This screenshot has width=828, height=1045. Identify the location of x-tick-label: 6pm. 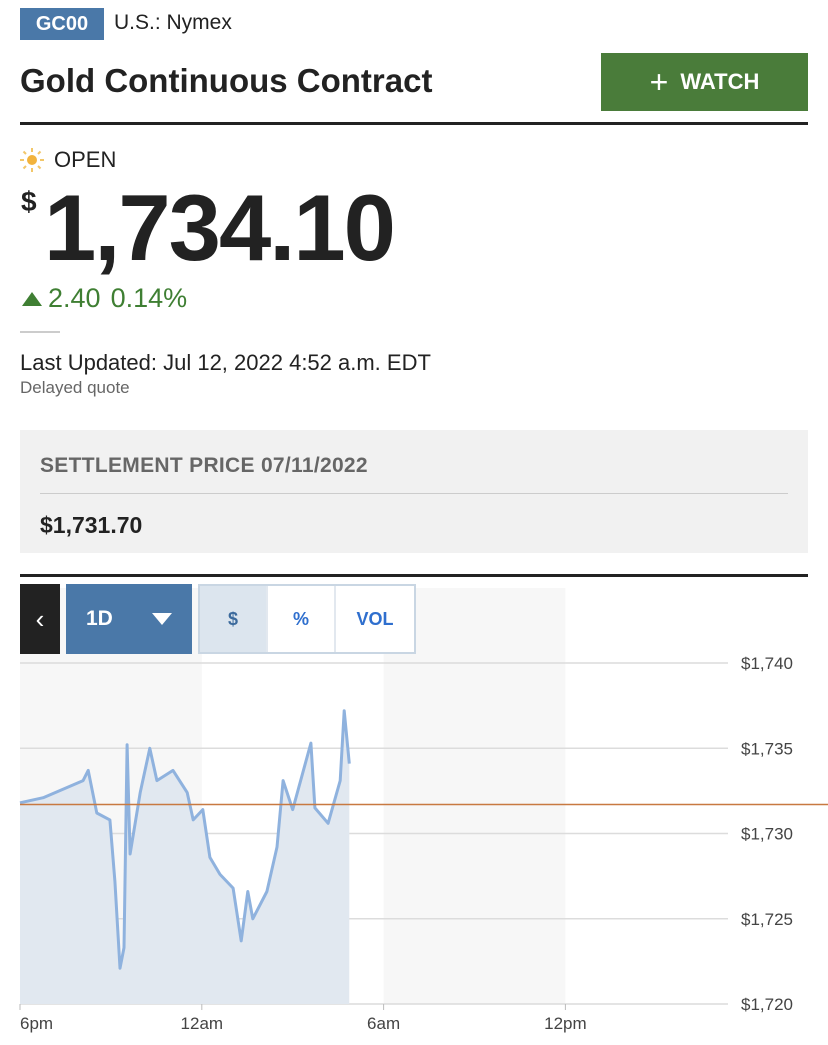
(36, 1023).